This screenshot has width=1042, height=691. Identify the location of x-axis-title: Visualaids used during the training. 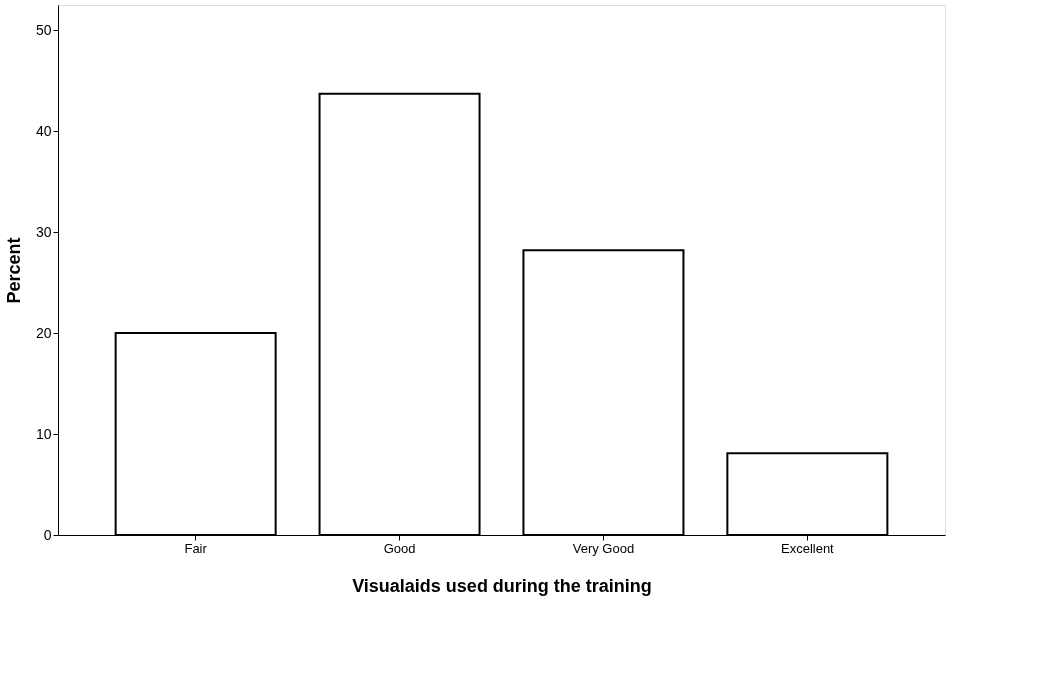
(502, 585).